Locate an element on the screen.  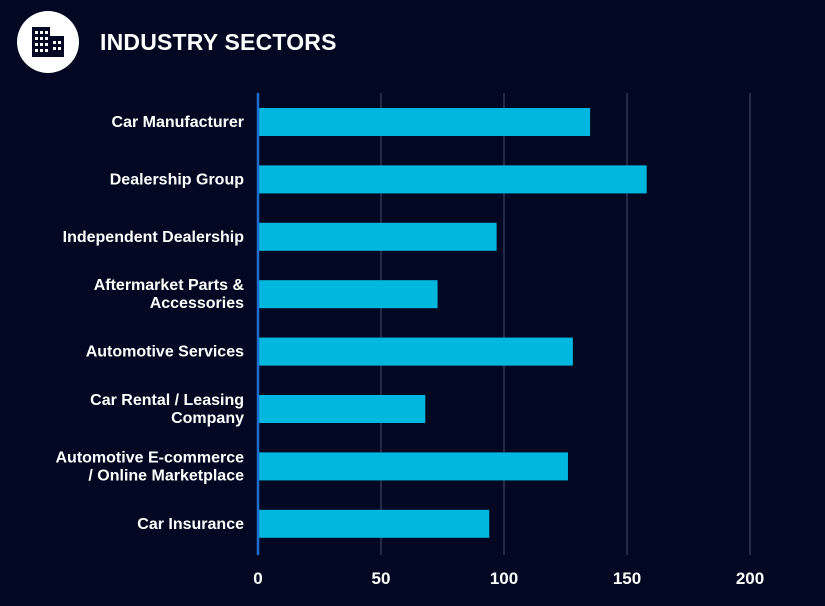
header: INDUSTRY SECTORS is located at coordinates (412, 45).